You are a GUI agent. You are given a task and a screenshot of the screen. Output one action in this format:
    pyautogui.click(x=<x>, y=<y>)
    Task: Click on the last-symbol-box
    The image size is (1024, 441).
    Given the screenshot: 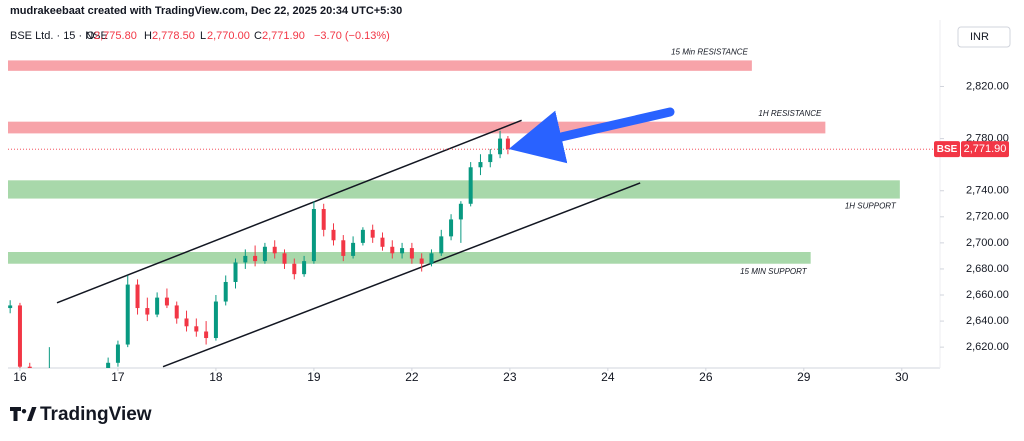 What is the action you would take?
    pyautogui.click(x=947, y=149)
    